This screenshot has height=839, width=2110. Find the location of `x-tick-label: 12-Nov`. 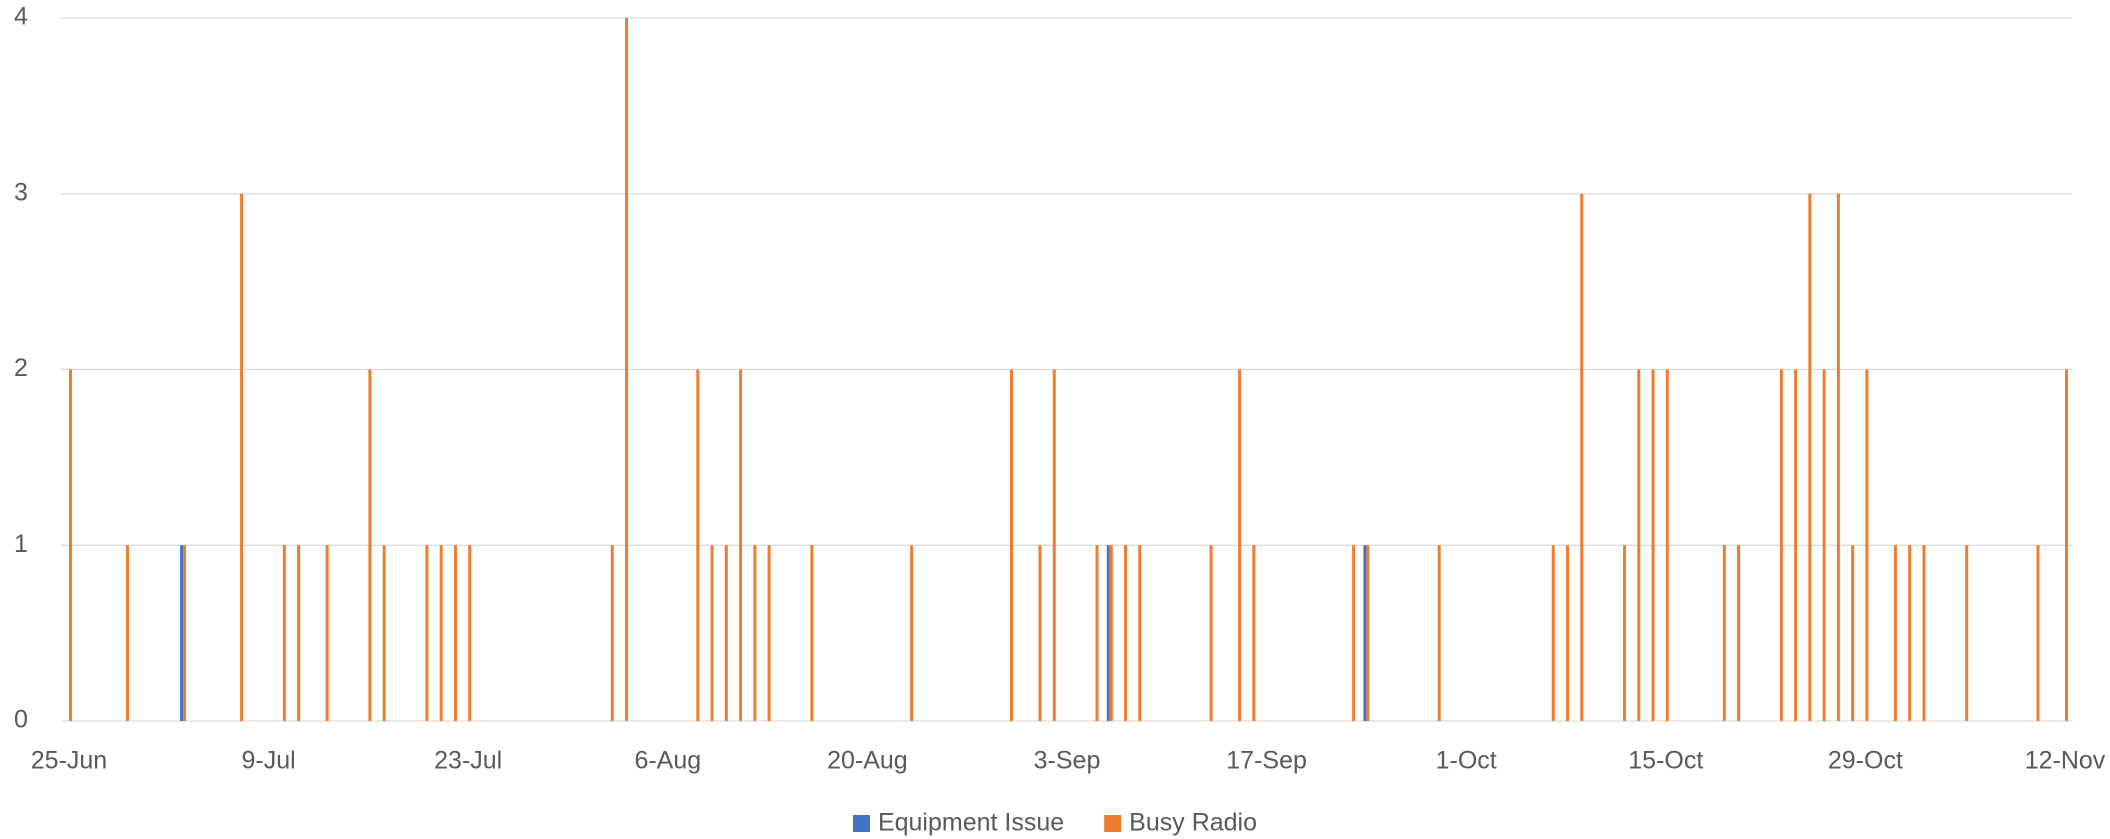

x-tick-label: 12-Nov is located at coordinates (2065, 761).